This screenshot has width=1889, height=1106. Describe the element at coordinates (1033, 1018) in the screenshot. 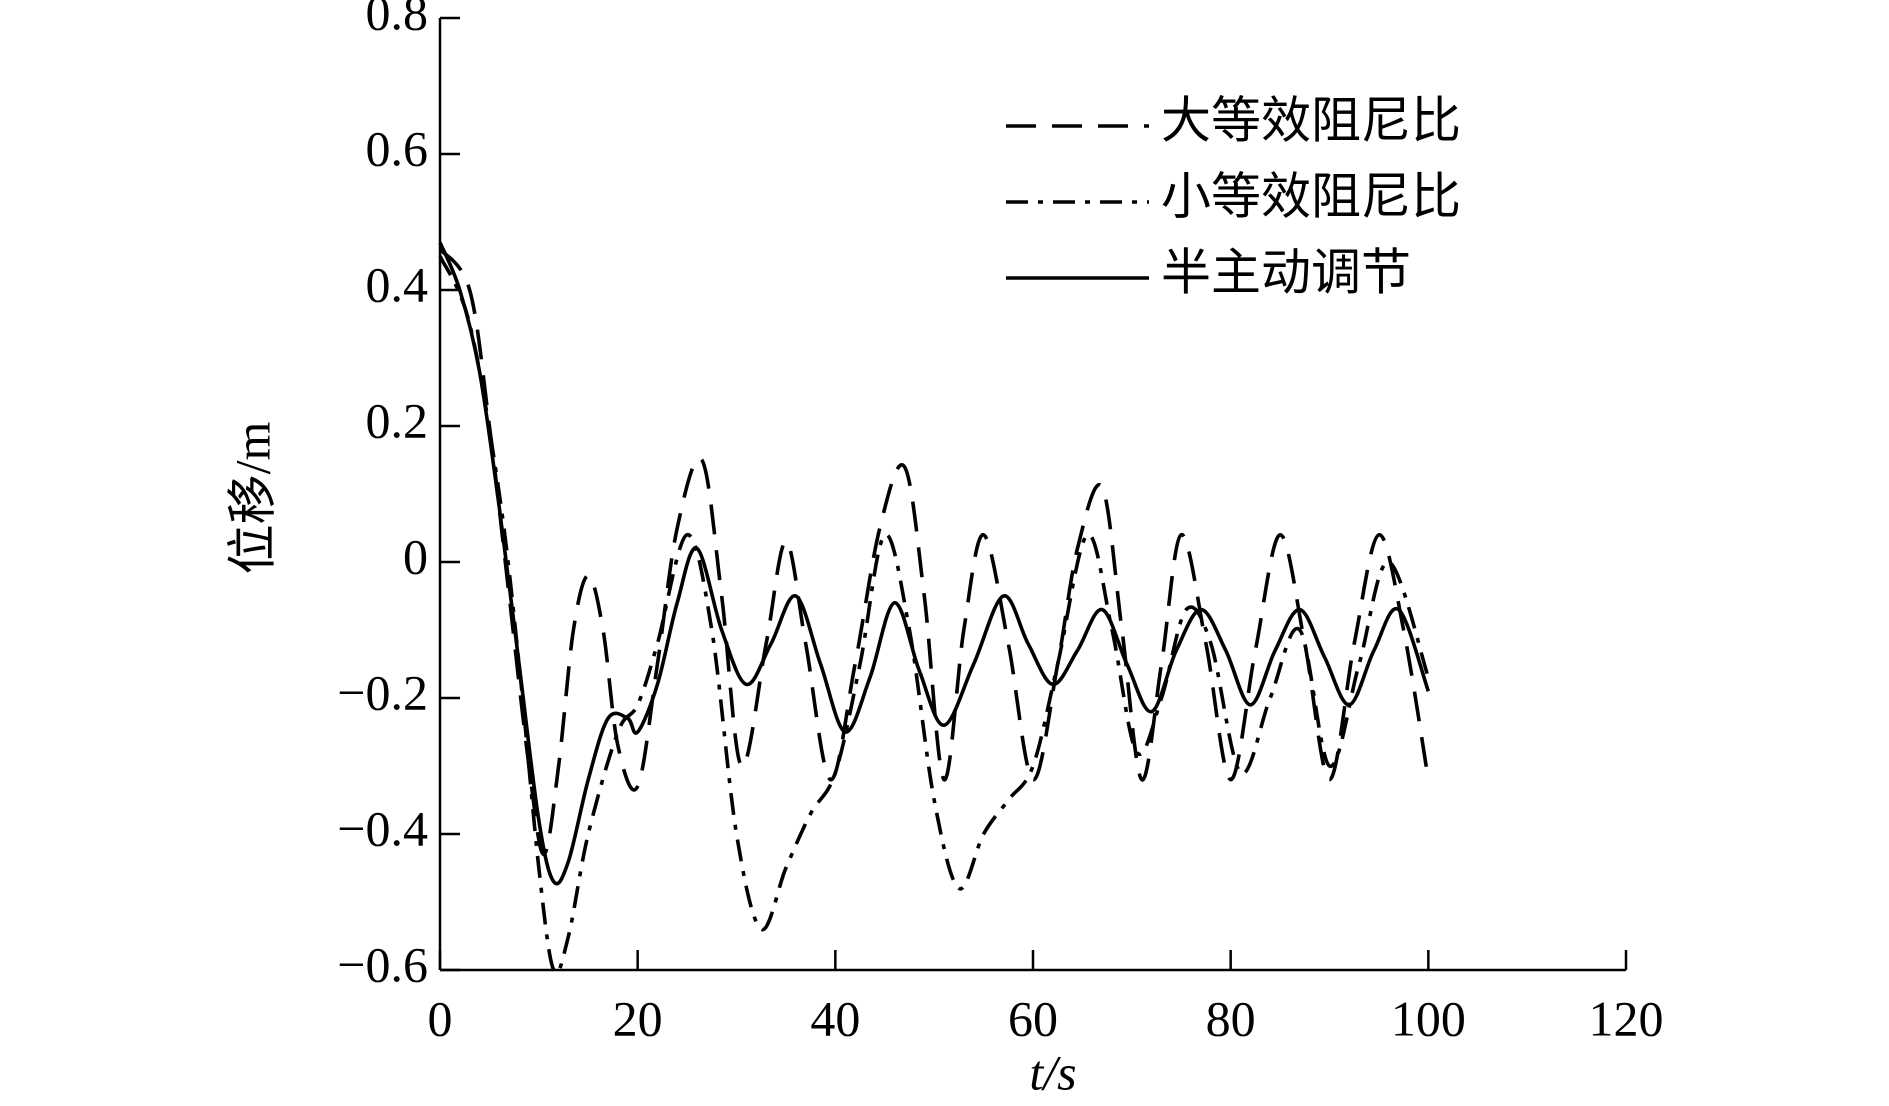

I see `x-tick-label: 60` at that location.